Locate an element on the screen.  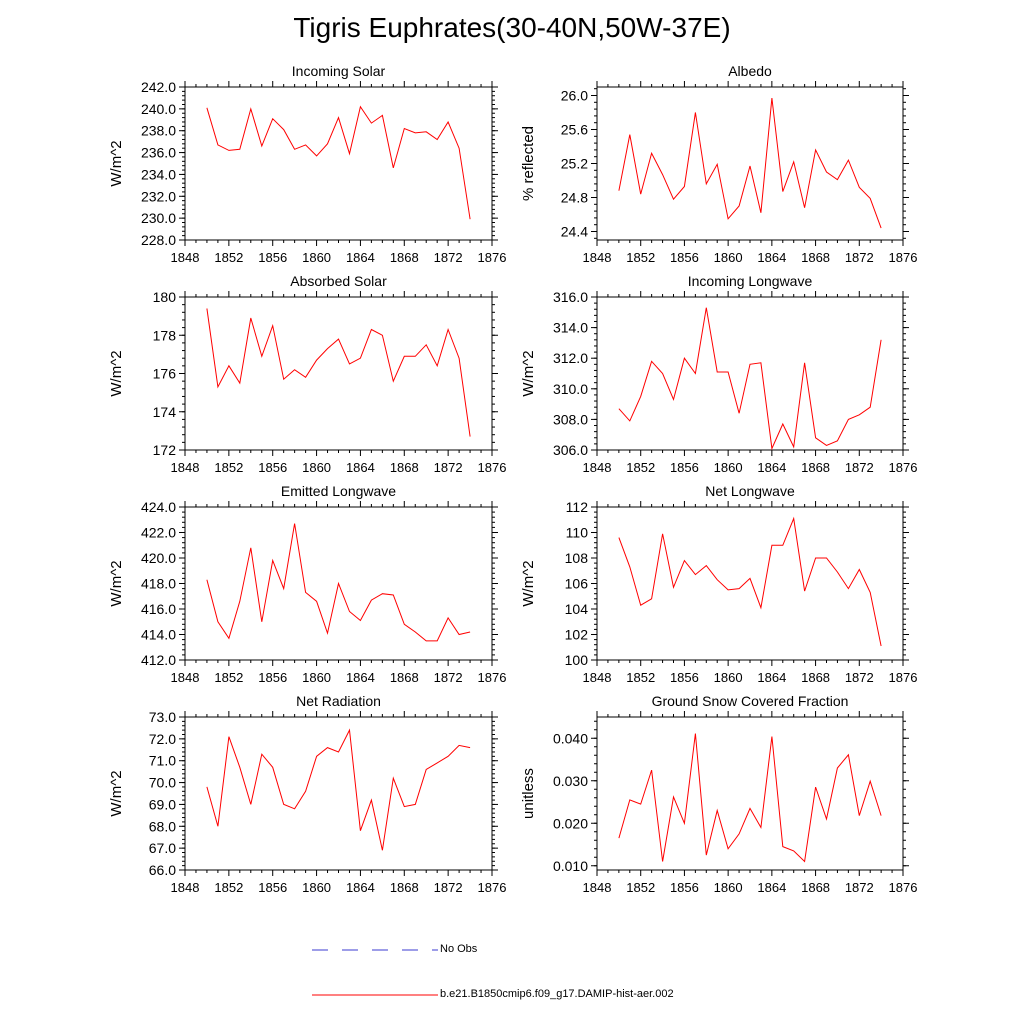
y-tick-label: 25.2 is located at coordinates (574, 164).